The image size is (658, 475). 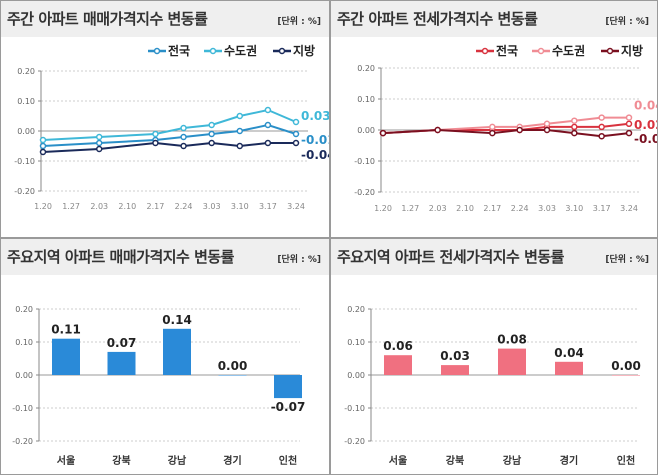 What do you see at coordinates (569, 460) in the screenshot?
I see `x-tick-label: 경기` at bounding box center [569, 460].